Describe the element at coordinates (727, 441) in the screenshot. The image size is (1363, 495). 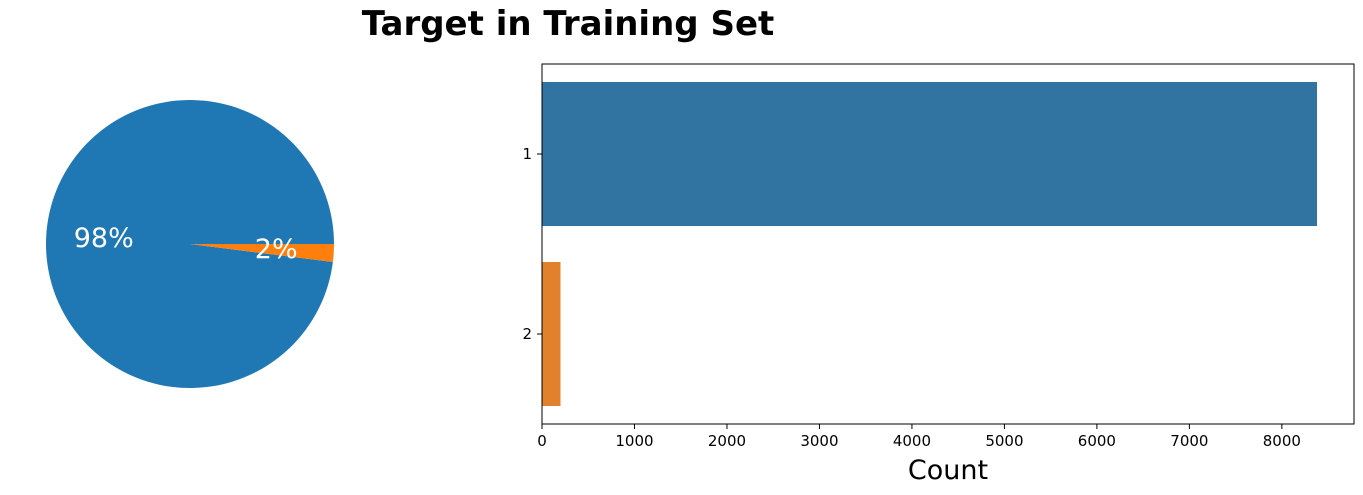
I see `x-tick-label: 2000` at that location.